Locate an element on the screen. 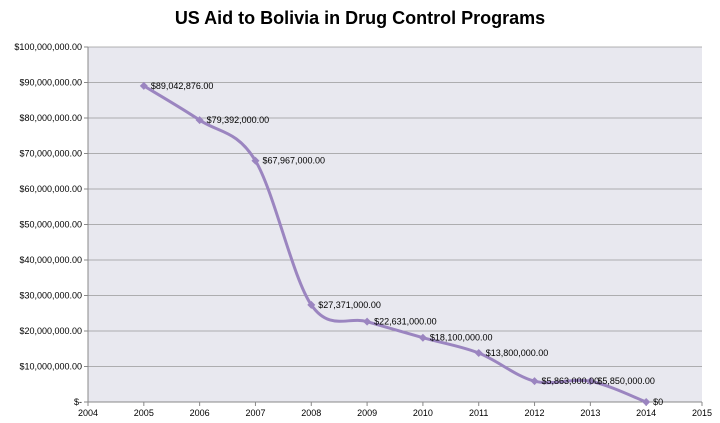  x-tick-label: 2013 is located at coordinates (590, 413).